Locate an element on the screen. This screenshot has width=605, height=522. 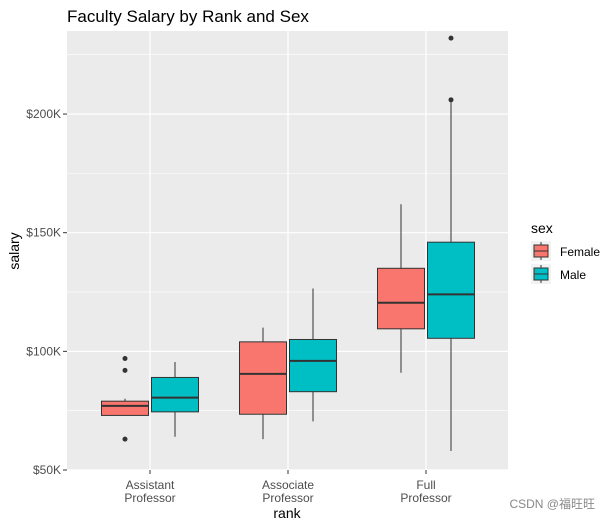
legend-title: sex is located at coordinates (542, 228).